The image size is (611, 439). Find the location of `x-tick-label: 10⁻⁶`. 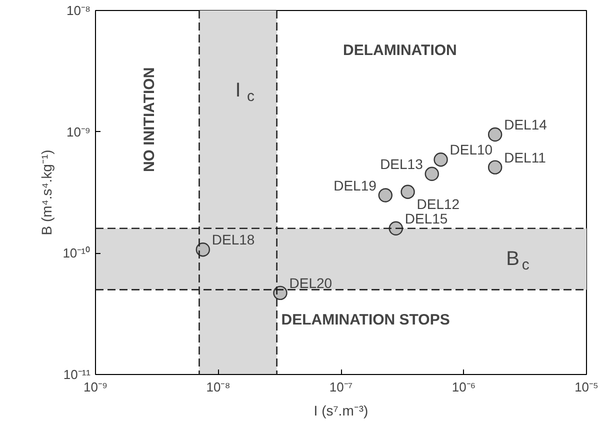

x-tick-label: 10⁻⁶ is located at coordinates (464, 387).